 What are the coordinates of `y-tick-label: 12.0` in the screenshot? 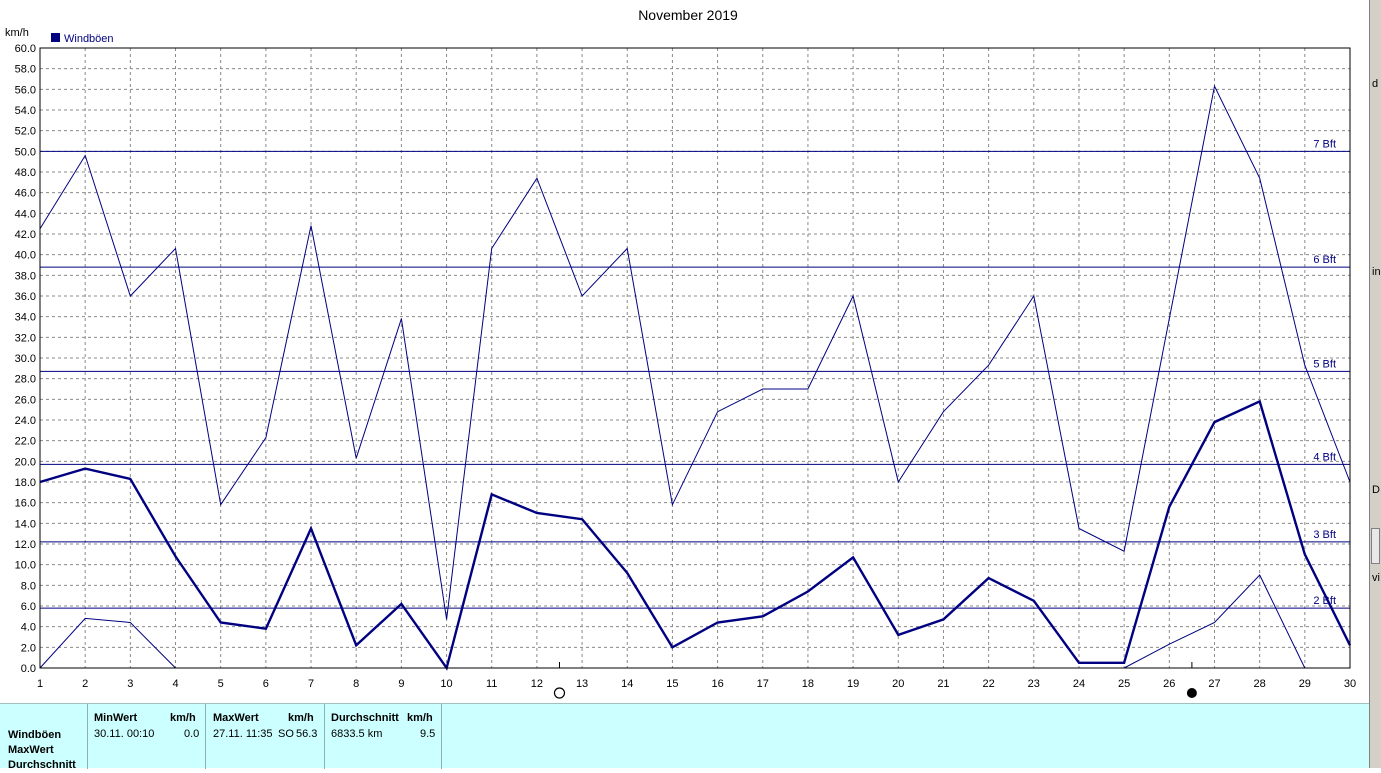 It's located at (25, 545).